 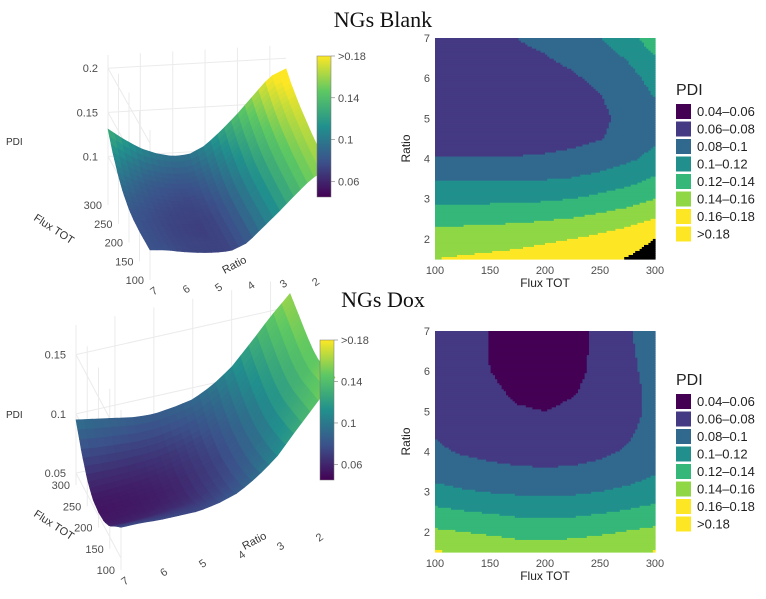 What do you see at coordinates (545, 564) in the screenshot?
I see `x-tick-label: 200` at bounding box center [545, 564].